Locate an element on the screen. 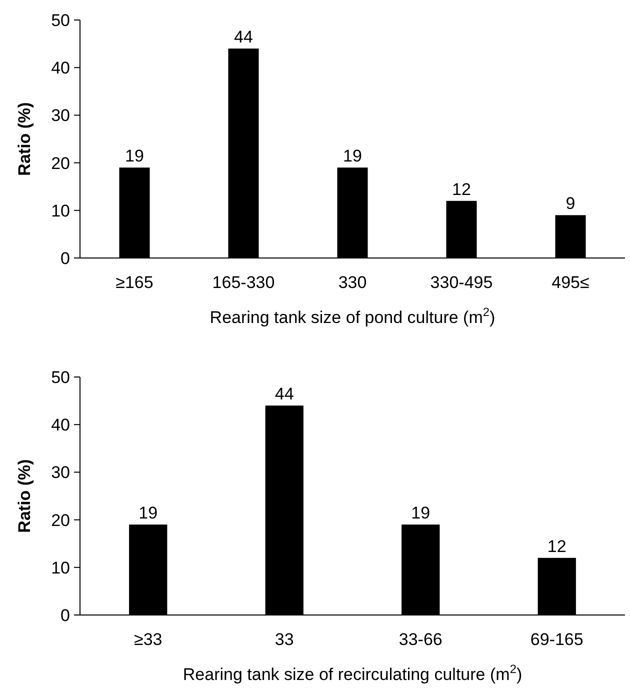  x-axis-title: Rearing tank size of recirculating culture (m$^{2}$) is located at coordinates (352, 673).